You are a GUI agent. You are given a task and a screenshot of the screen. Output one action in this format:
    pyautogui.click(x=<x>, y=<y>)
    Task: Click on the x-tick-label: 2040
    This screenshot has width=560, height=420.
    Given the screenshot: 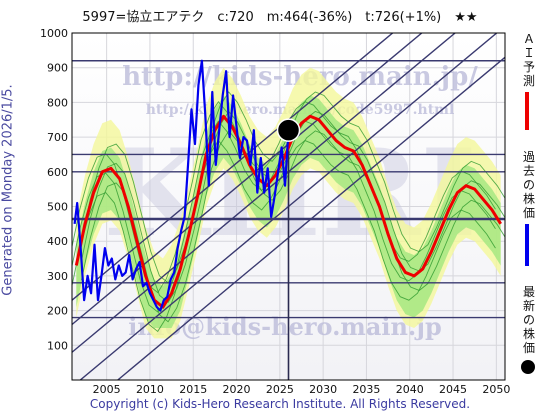 What is the action you would take?
    pyautogui.click(x=410, y=389)
    